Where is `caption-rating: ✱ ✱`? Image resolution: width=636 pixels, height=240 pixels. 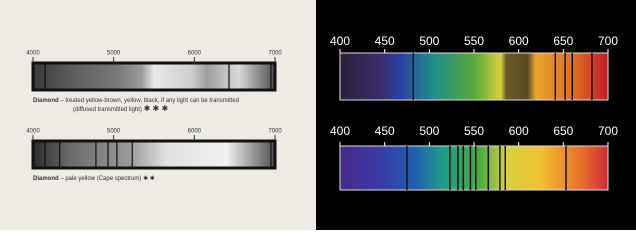
caption-rating: ✱ ✱ is located at coordinates (149, 178).